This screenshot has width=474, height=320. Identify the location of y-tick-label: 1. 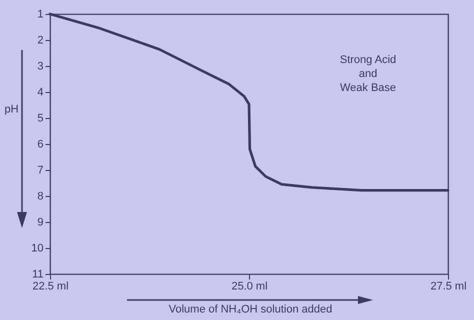
(40, 14).